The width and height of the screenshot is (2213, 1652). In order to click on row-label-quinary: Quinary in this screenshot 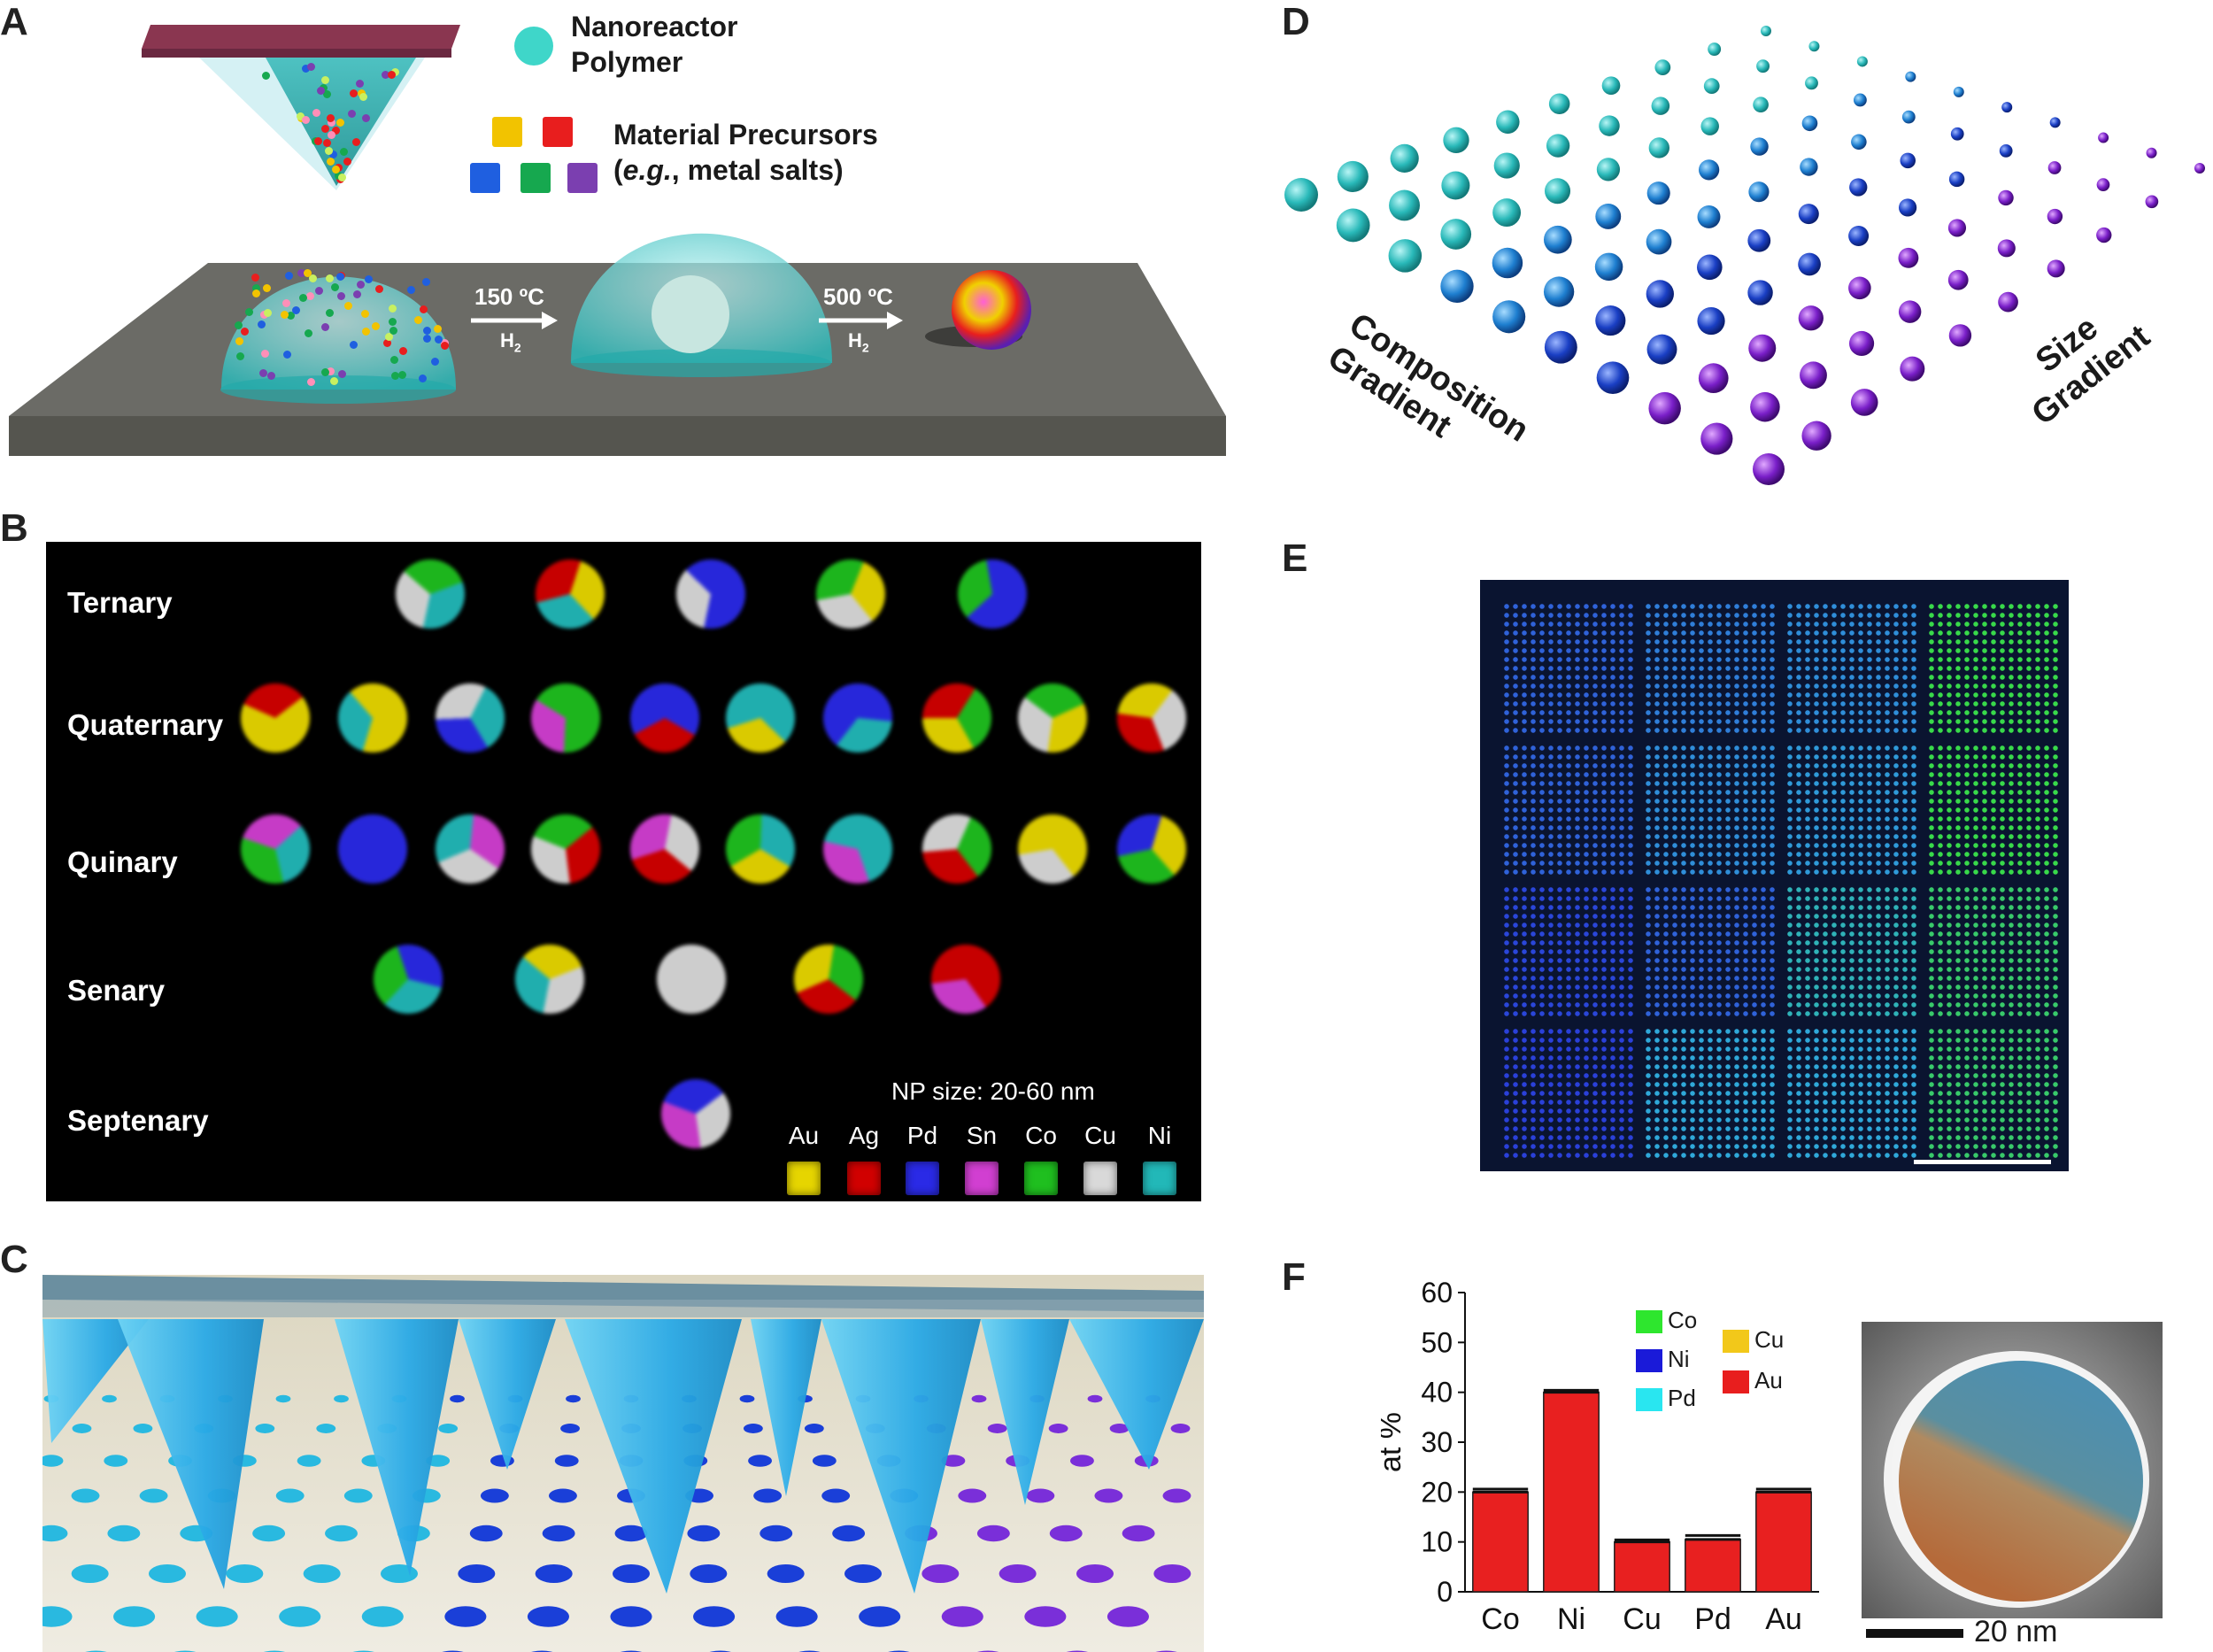, I will do `click(122, 861)`.